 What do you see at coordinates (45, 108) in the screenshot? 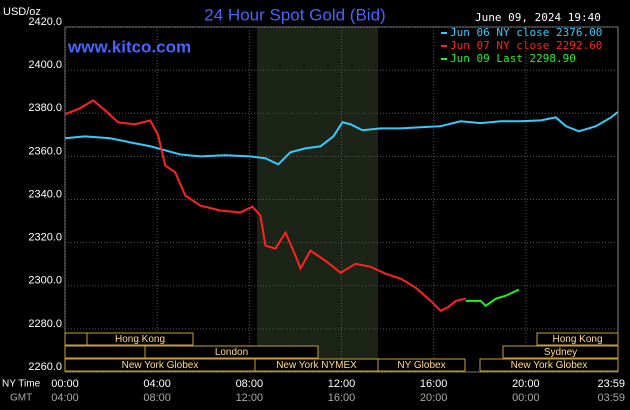
I see `y-tick-label: 2380.0` at bounding box center [45, 108].